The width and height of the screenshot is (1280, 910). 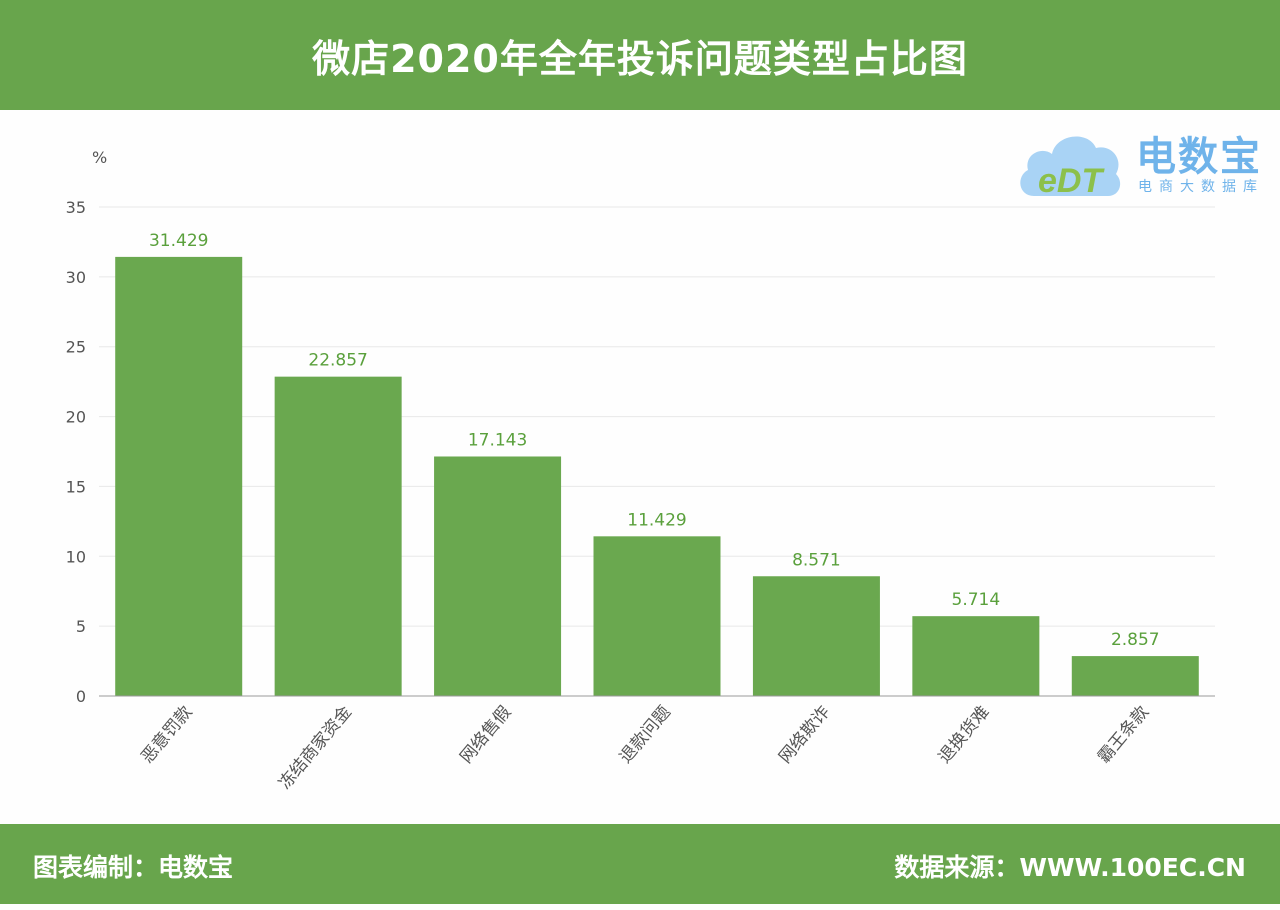 What do you see at coordinates (497, 440) in the screenshot?
I see `data-label: 17.143` at bounding box center [497, 440].